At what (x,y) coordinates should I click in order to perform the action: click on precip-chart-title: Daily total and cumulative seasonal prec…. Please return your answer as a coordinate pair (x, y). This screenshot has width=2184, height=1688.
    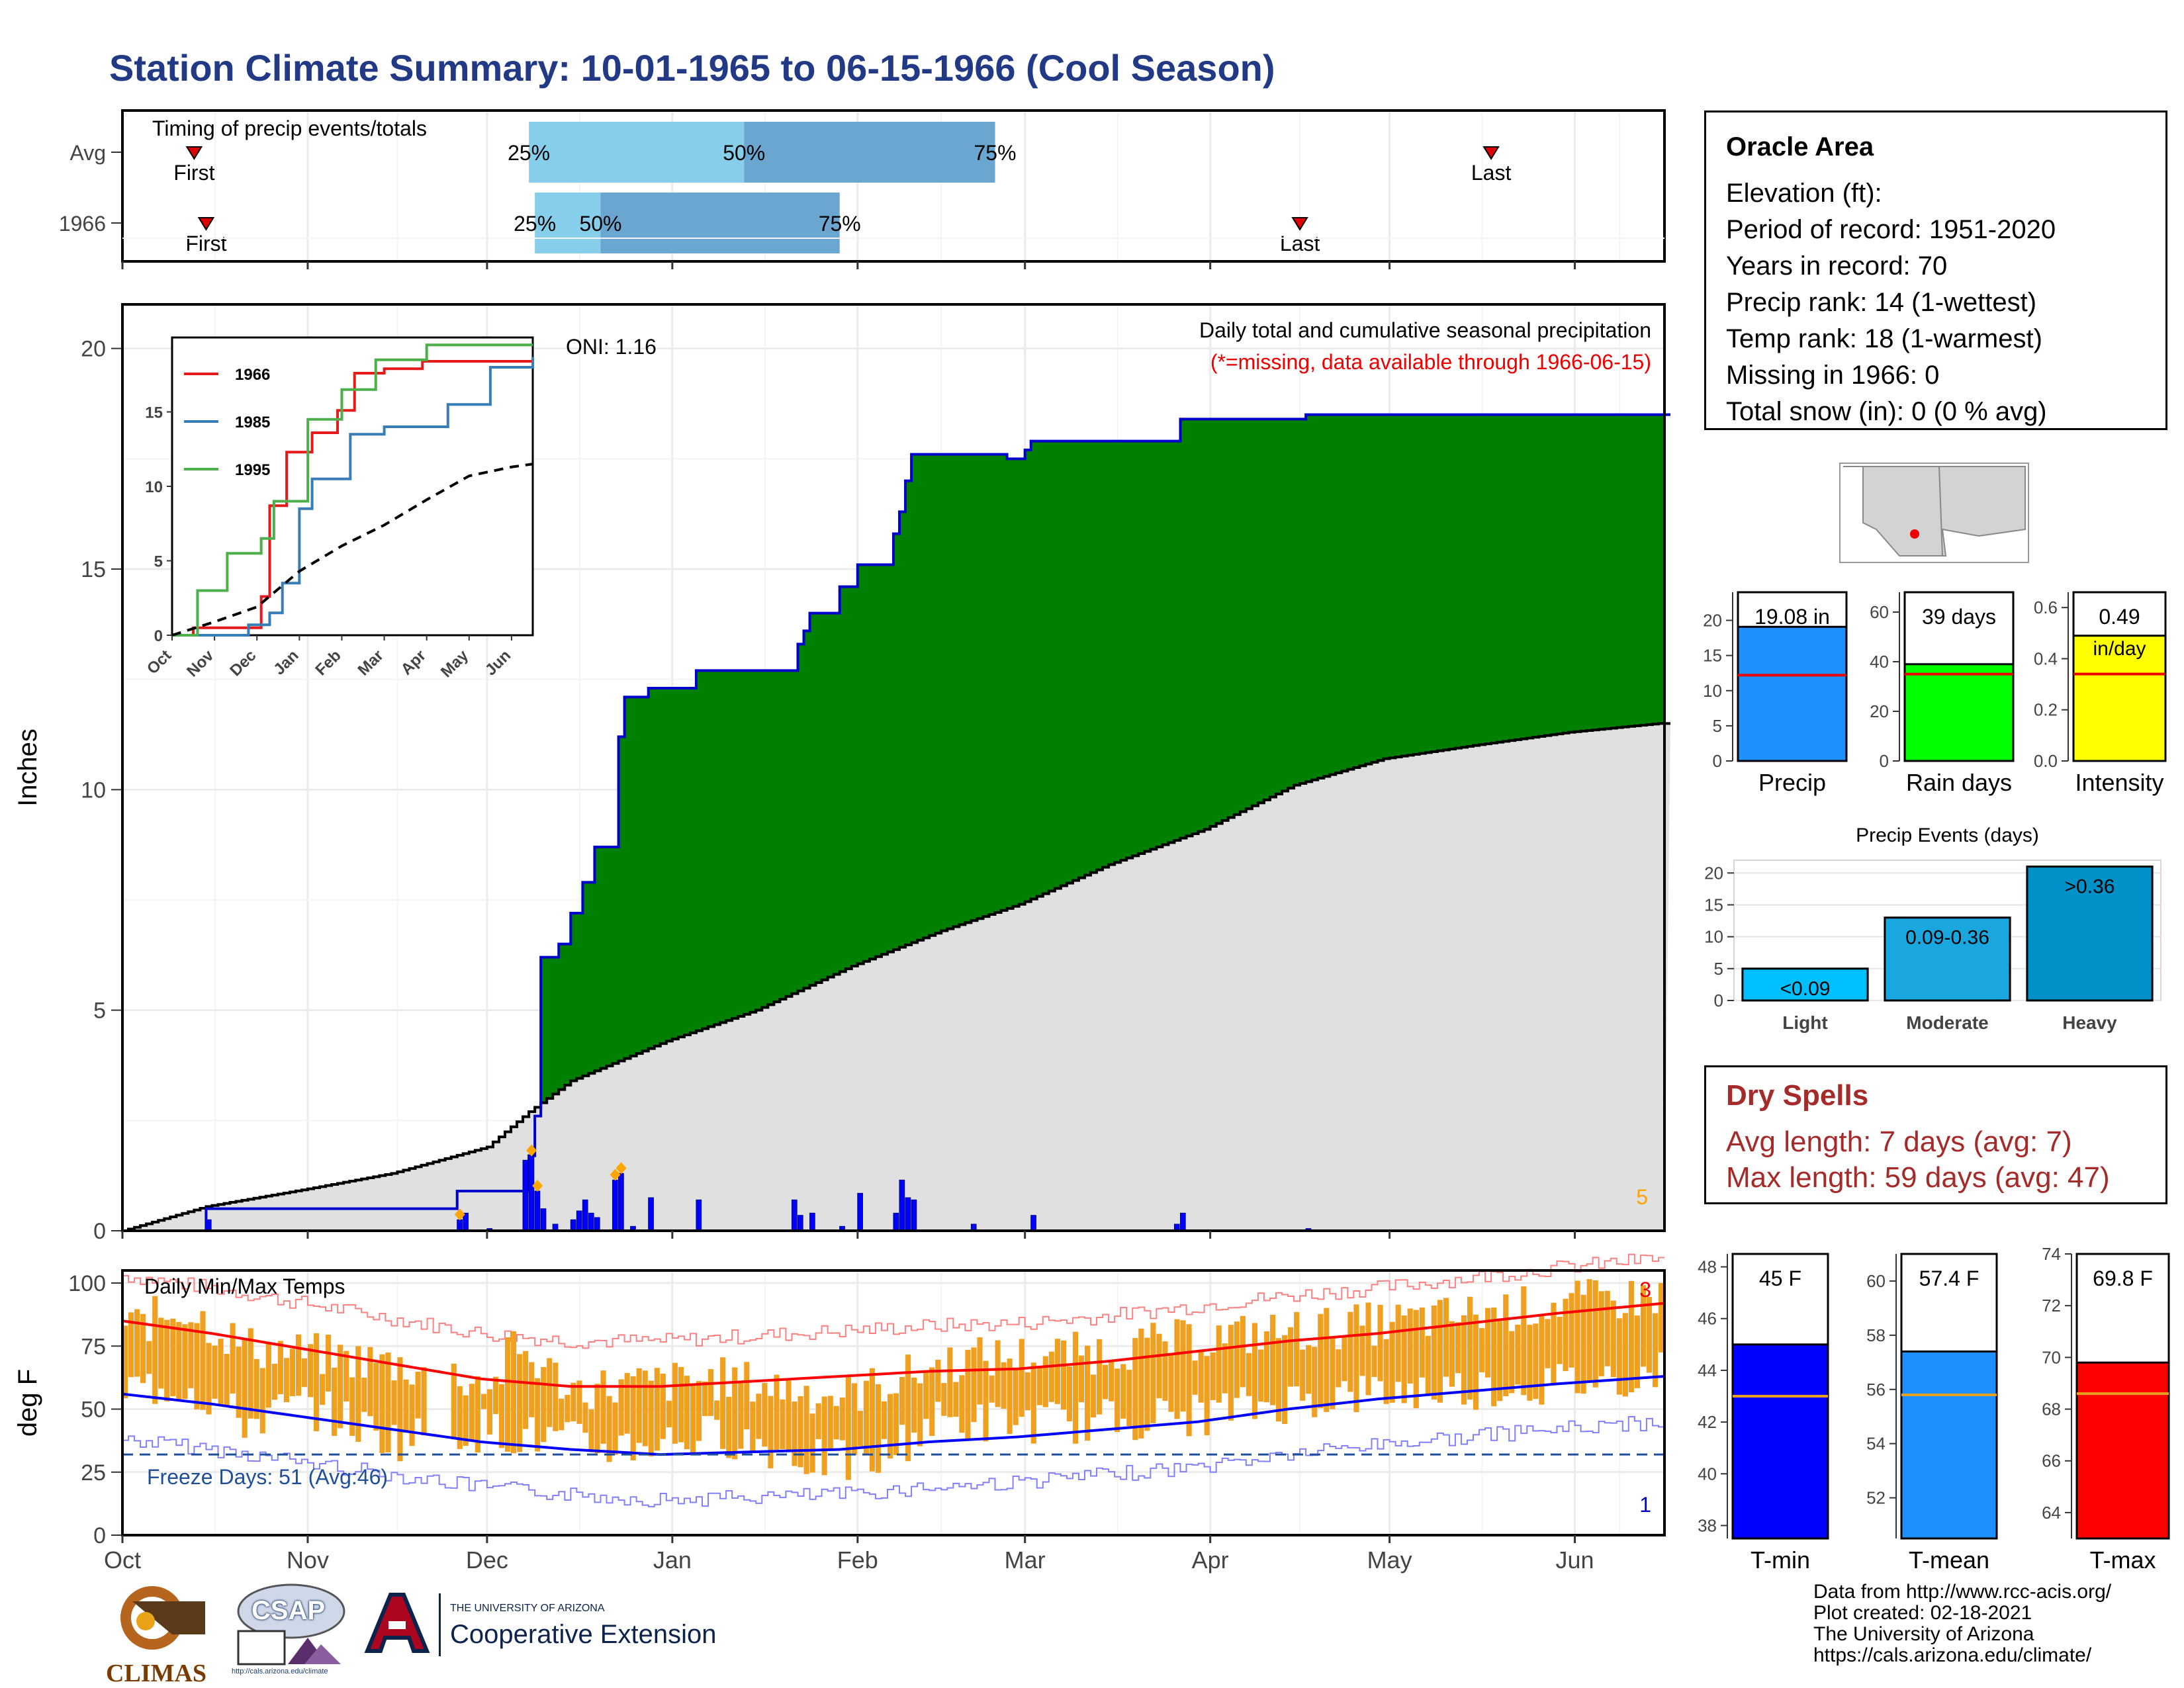
    Looking at the image, I should click on (1425, 330).